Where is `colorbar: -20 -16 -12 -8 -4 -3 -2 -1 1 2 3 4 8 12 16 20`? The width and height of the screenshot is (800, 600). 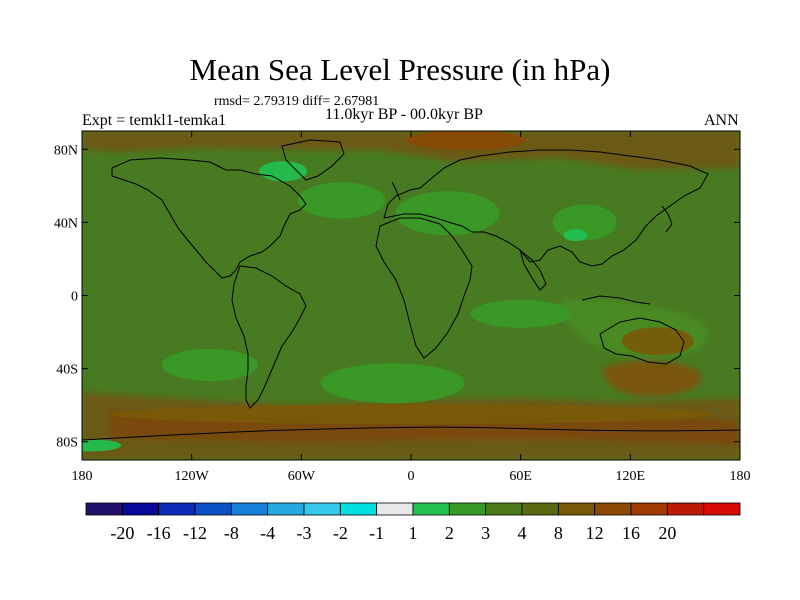
colorbar: -20 -16 -12 -8 -4 -3 -2 -1 1 2 3 4 8 12 16 20 is located at coordinates (413, 522).